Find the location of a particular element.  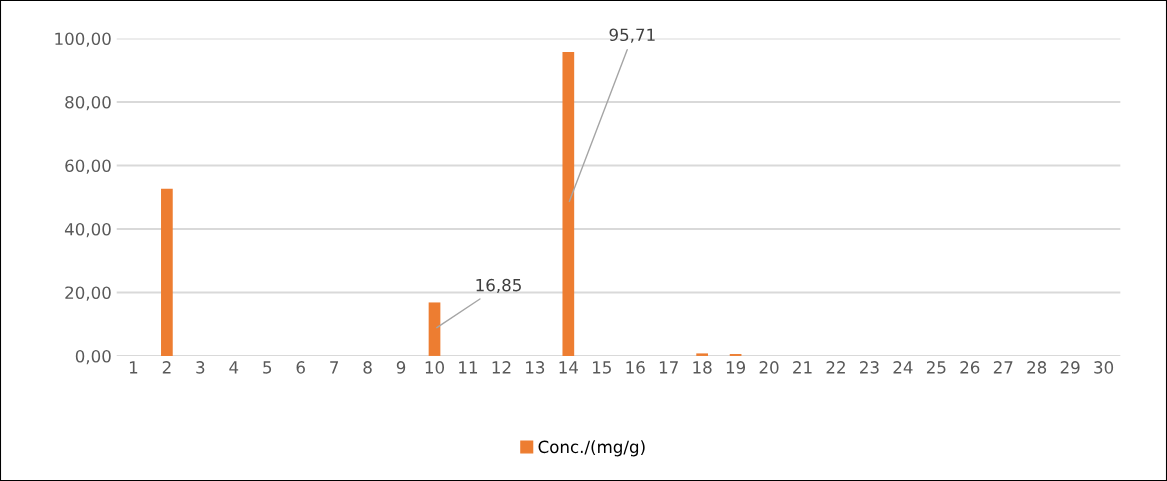

x-tick-label: 8 is located at coordinates (367, 367).